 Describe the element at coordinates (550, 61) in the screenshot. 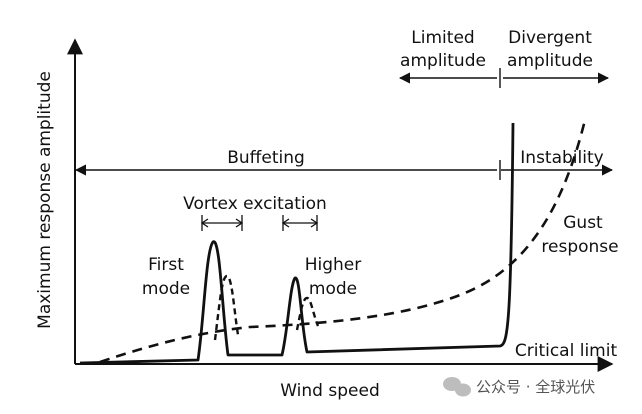

I see `divergent-amplitude-label-line2: amplitude` at that location.